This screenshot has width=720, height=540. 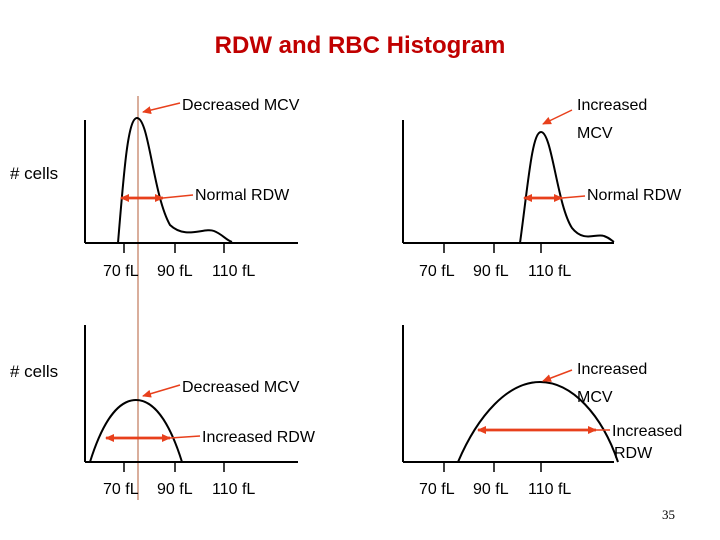 What do you see at coordinates (647, 431) in the screenshot?
I see `rdw-label-line-1: Increased` at bounding box center [647, 431].